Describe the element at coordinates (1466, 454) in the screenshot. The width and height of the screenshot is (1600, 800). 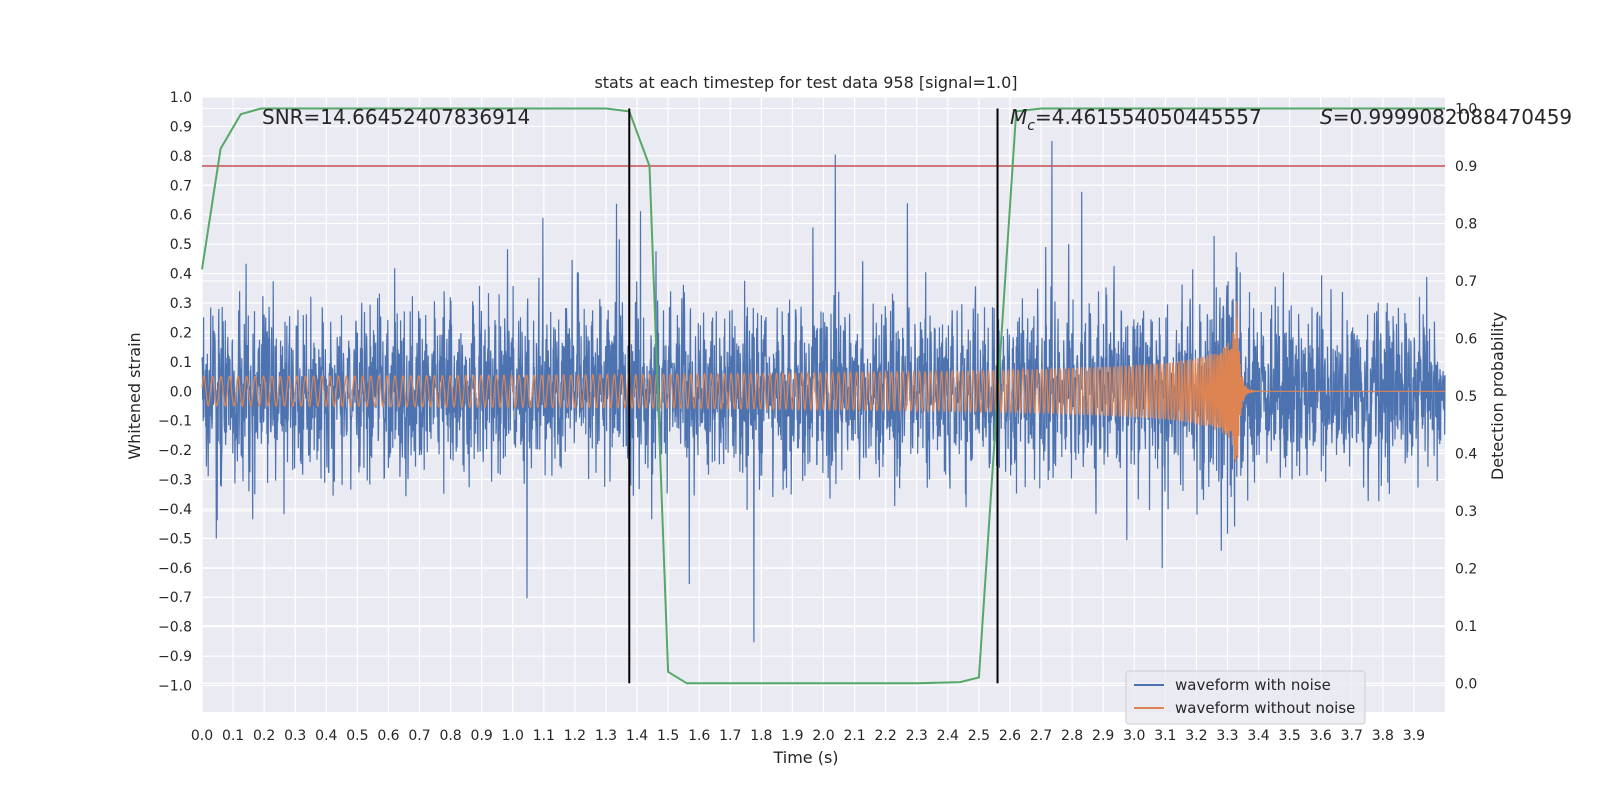
I see `y2-tick-label-6: 0.4` at that location.